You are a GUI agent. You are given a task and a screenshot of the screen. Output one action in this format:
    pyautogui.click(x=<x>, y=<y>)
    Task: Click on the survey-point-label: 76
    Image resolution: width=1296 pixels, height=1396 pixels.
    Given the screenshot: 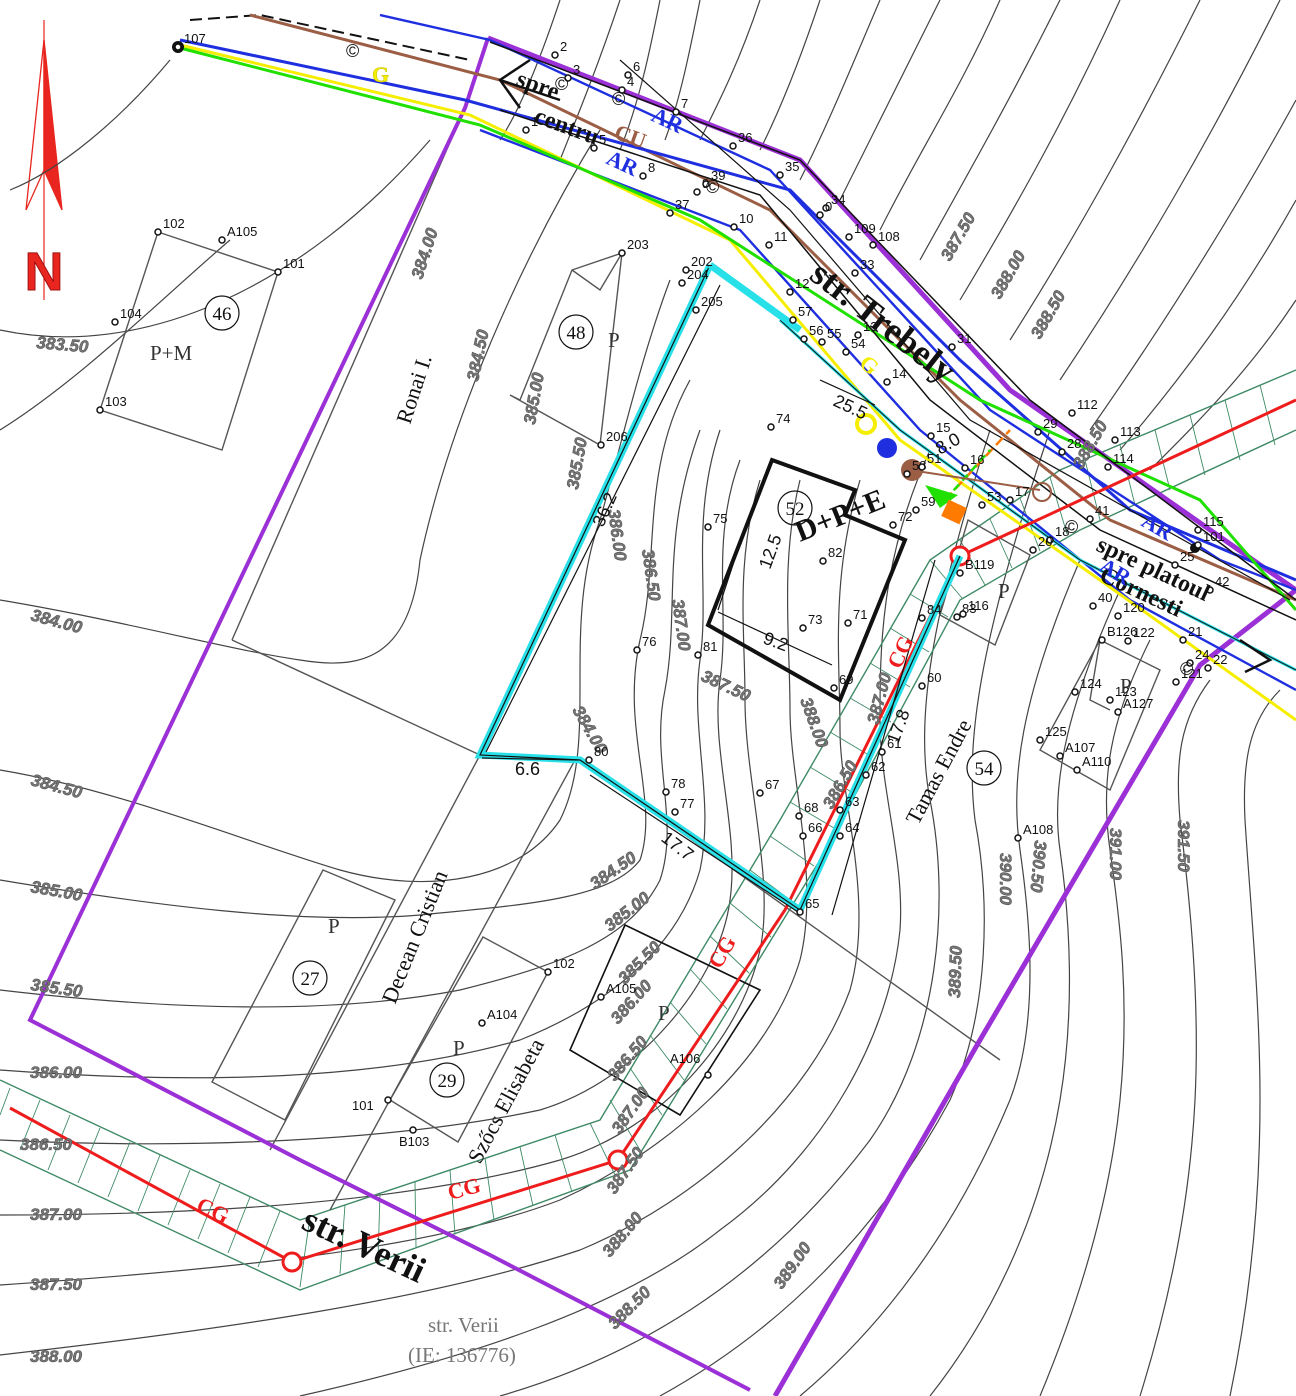 What is the action you would take?
    pyautogui.click(x=649, y=641)
    